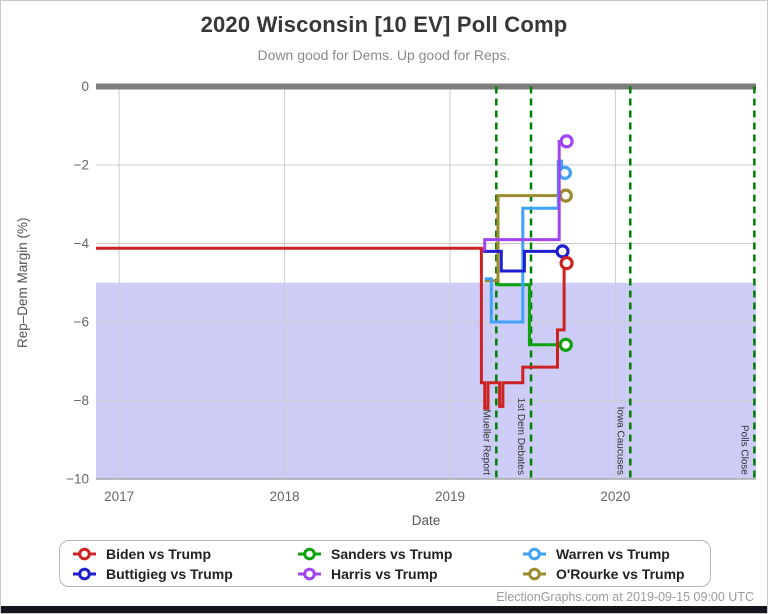 The width and height of the screenshot is (768, 614). What do you see at coordinates (620, 573) in the screenshot?
I see `legend-label: O'Rourke vs Trump` at bounding box center [620, 573].